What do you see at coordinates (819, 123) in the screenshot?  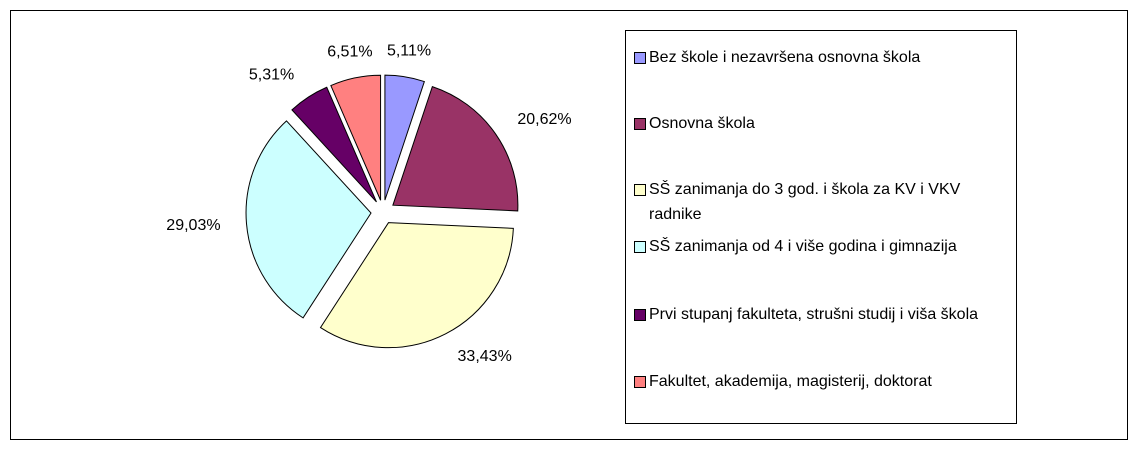 I see `legend-entry: Osnovna škola` at bounding box center [819, 123].